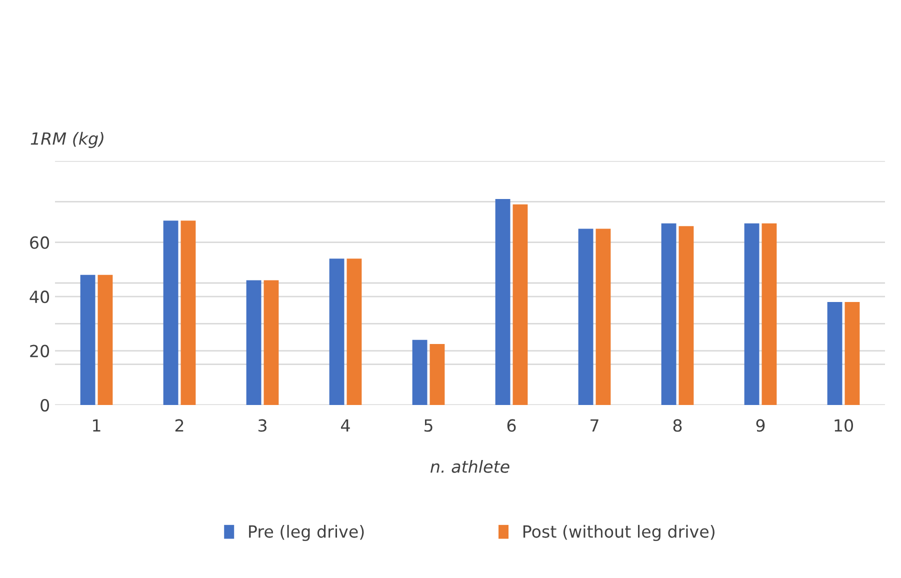 This screenshot has height=578, width=901. I want to click on y-tick-label: 20, so click(40, 351).